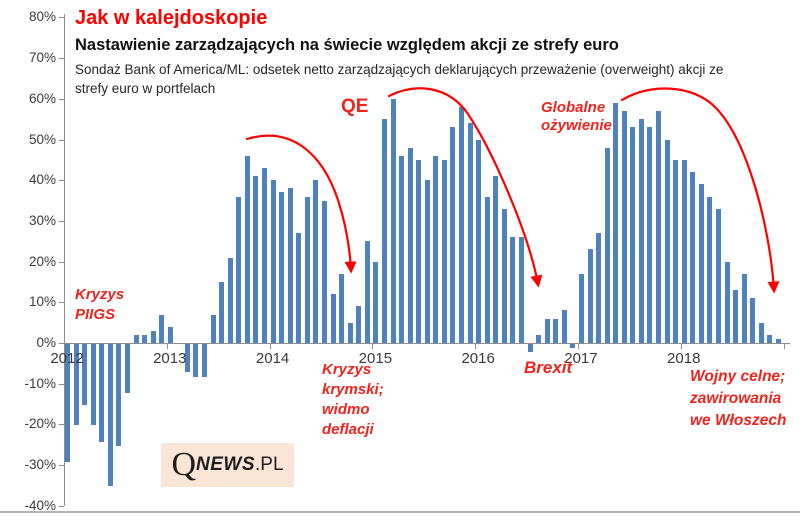 This screenshot has height=516, width=800. I want to click on y-axis-label: 50%, so click(42, 139).